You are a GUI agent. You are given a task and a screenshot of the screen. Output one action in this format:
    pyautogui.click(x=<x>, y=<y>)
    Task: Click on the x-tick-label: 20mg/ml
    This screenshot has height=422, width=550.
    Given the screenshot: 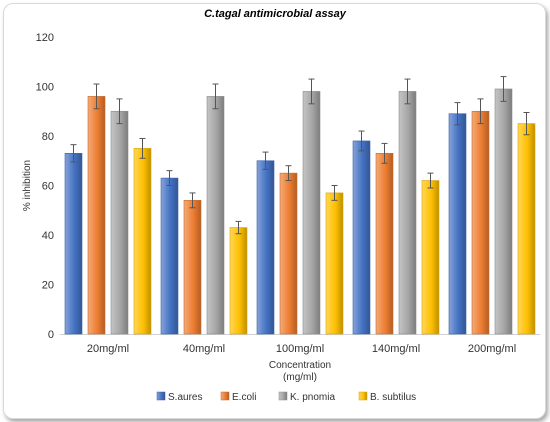 What is the action you would take?
    pyautogui.click(x=108, y=349)
    